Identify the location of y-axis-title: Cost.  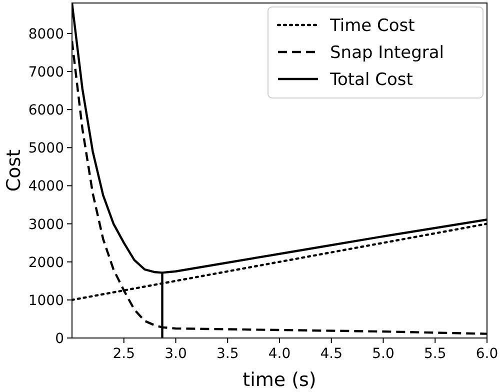
(14, 170).